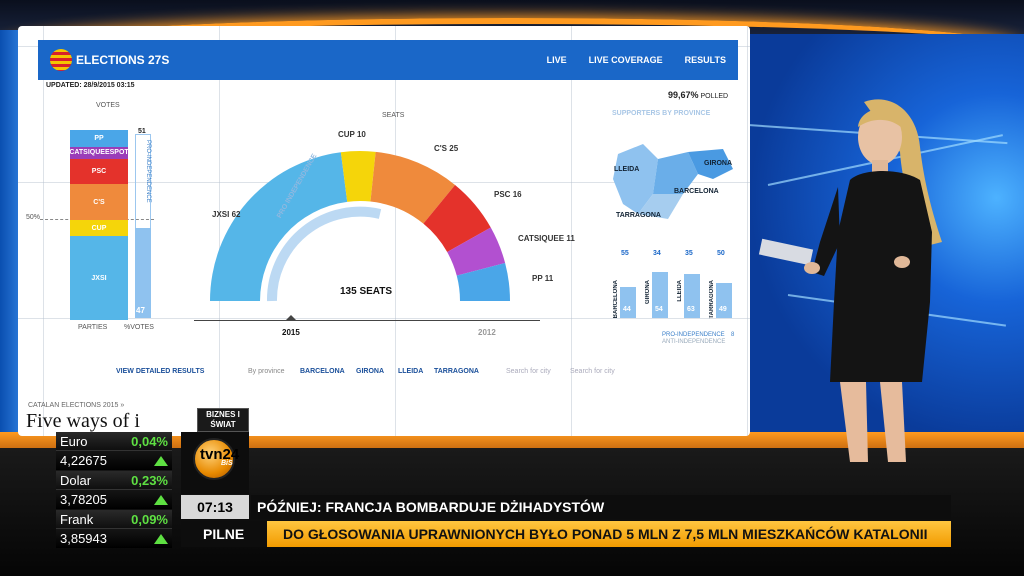 The image size is (1024, 576). I want to click on percent-votes-label: %VOTES, so click(139, 327).